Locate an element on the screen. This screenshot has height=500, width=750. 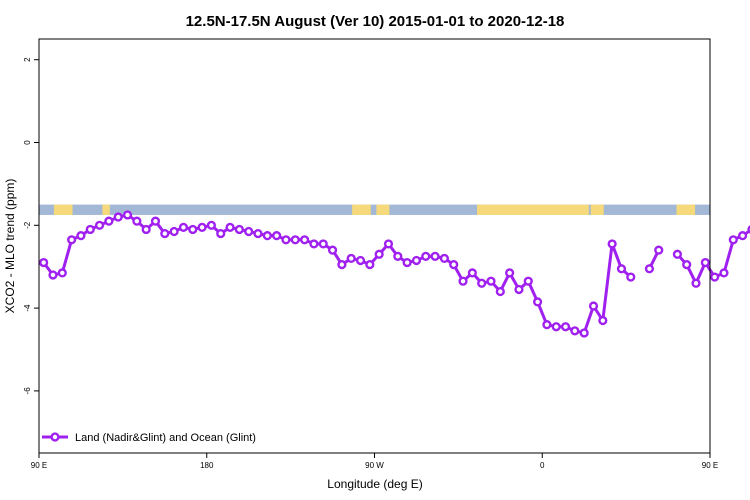
y-tick-label: -4 is located at coordinates (27, 308).